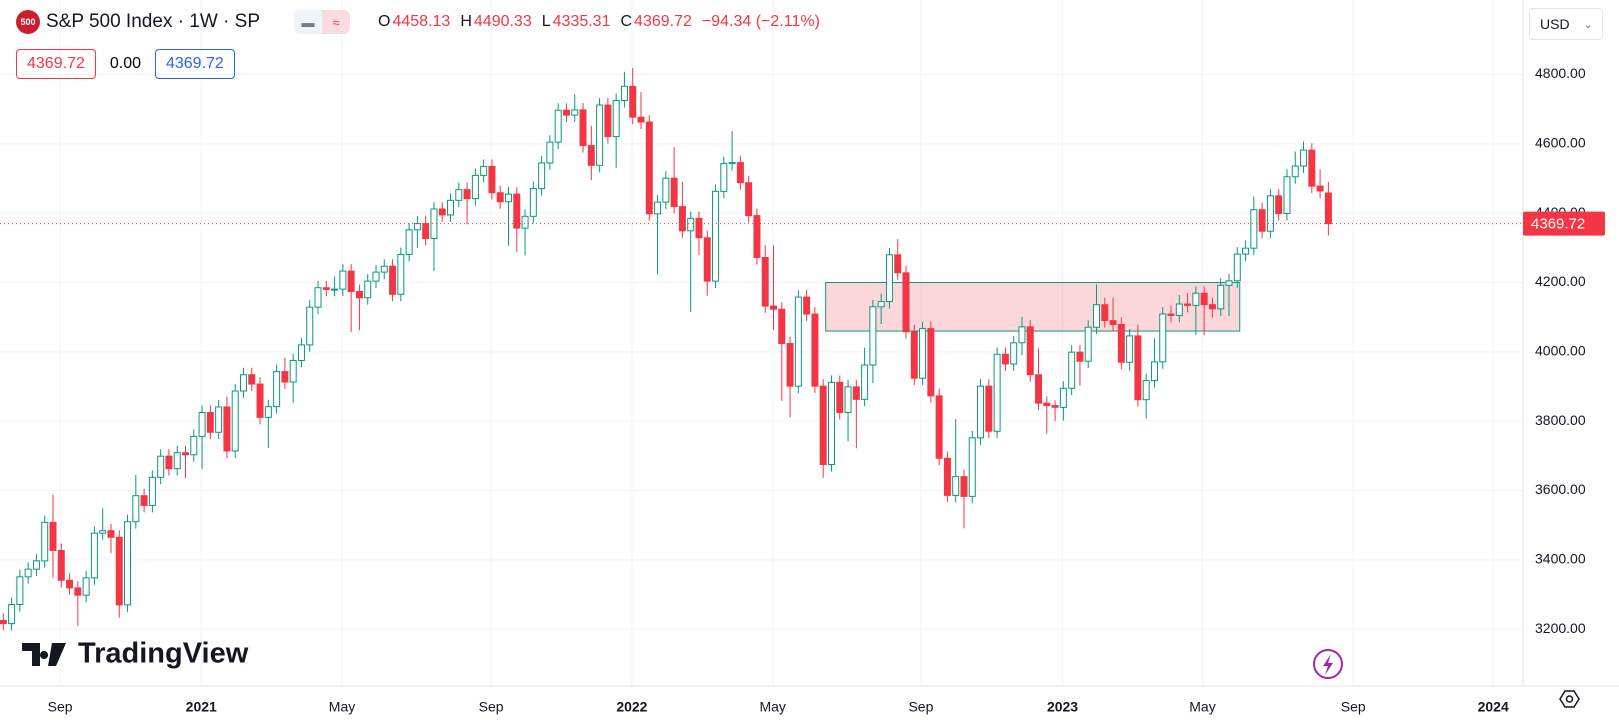  I want to click on symbol-title: S&P 500 Index · 1W · SP, so click(153, 21).